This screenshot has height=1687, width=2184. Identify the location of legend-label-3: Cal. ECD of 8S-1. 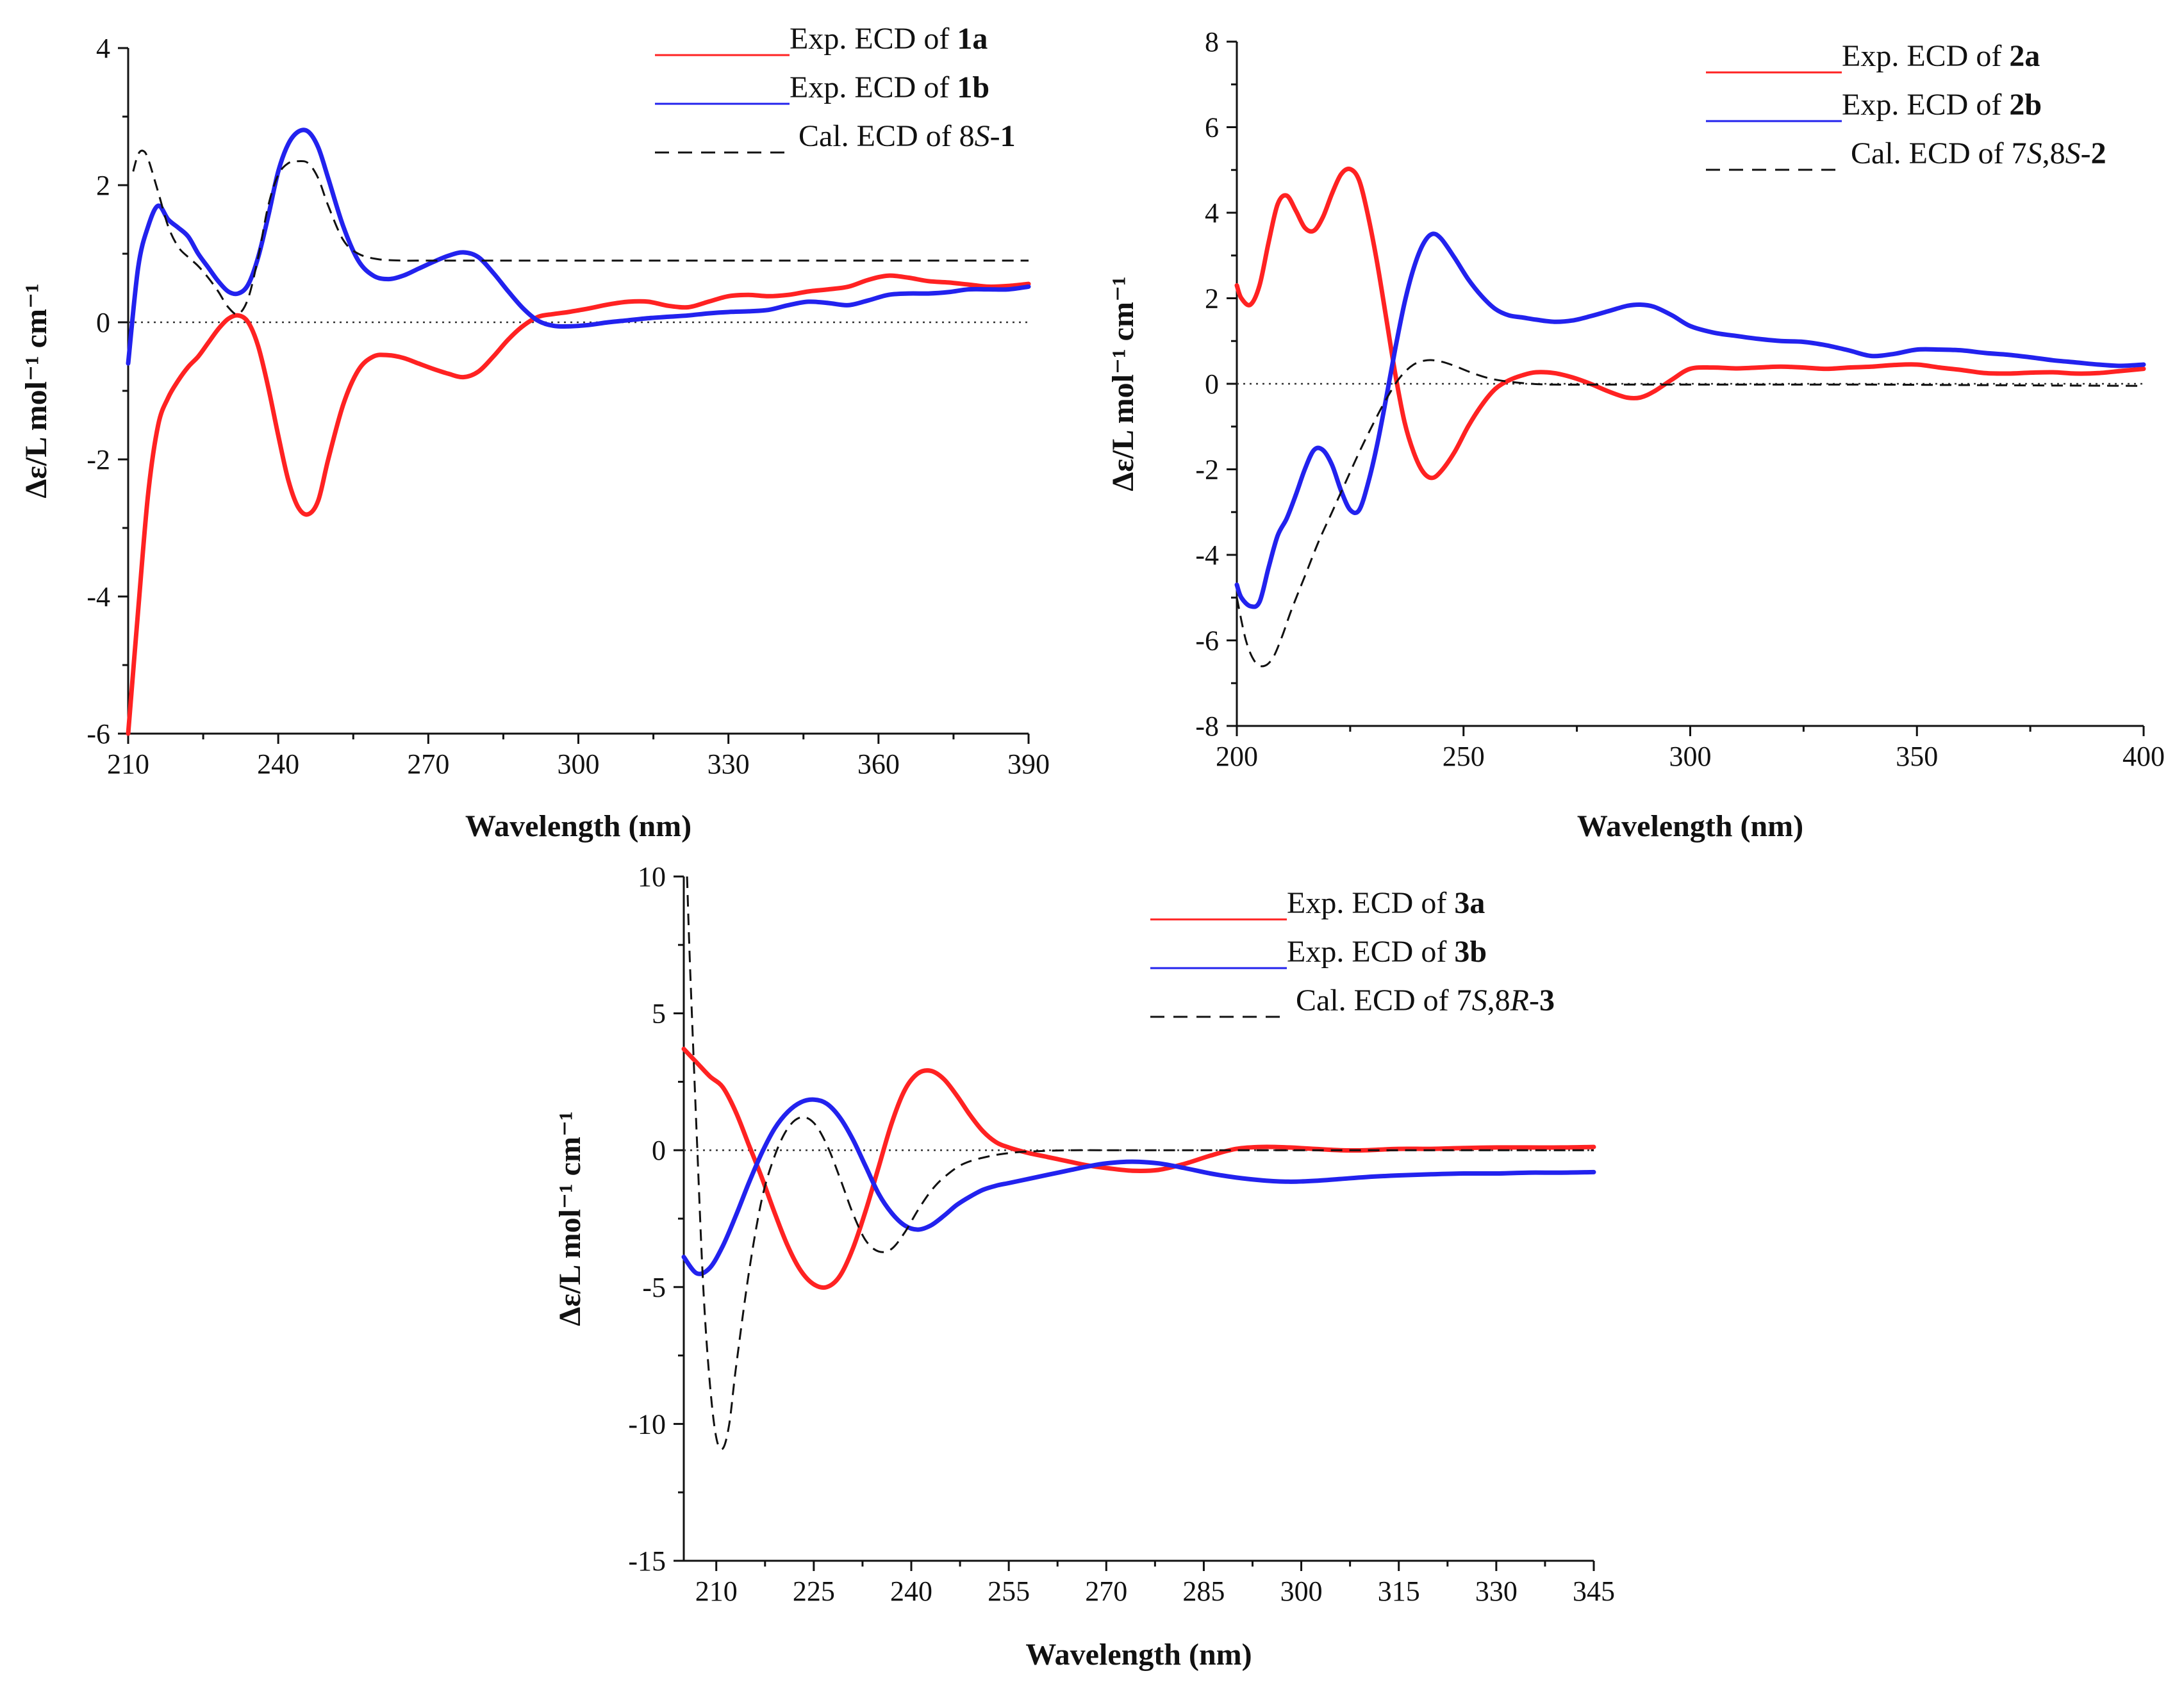
(907, 136).